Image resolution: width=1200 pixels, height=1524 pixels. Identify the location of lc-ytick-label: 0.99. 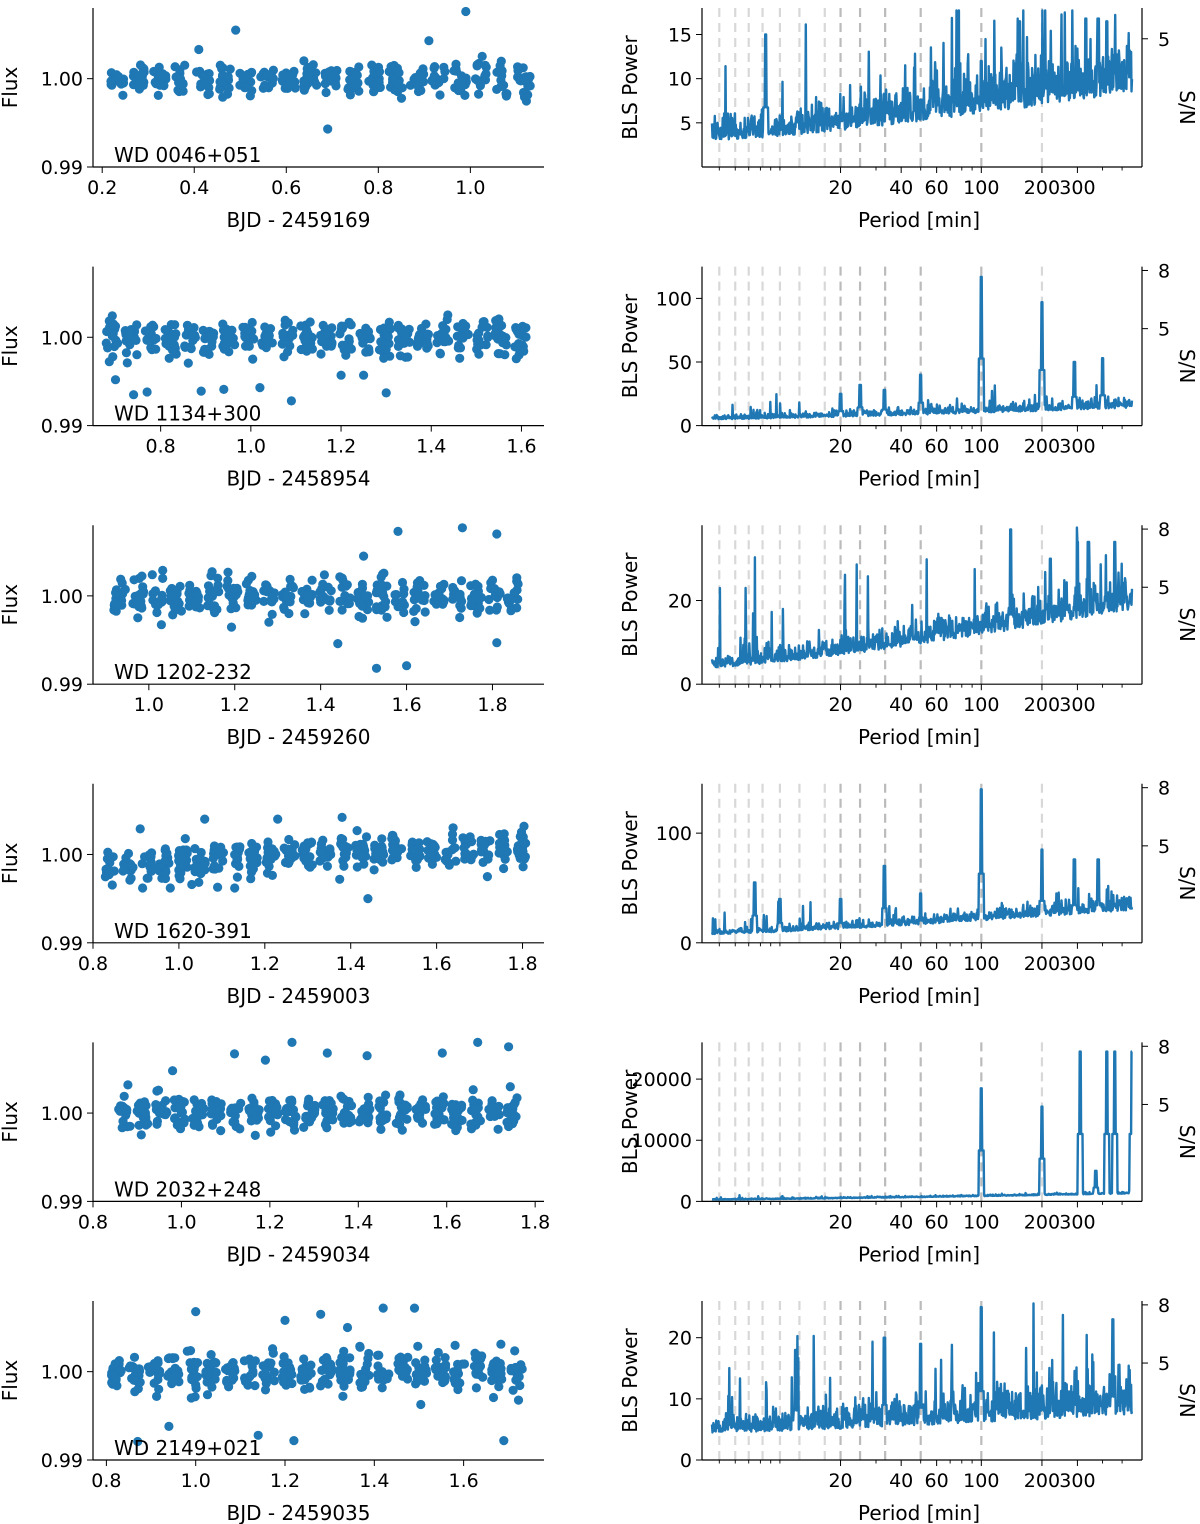
(62, 168).